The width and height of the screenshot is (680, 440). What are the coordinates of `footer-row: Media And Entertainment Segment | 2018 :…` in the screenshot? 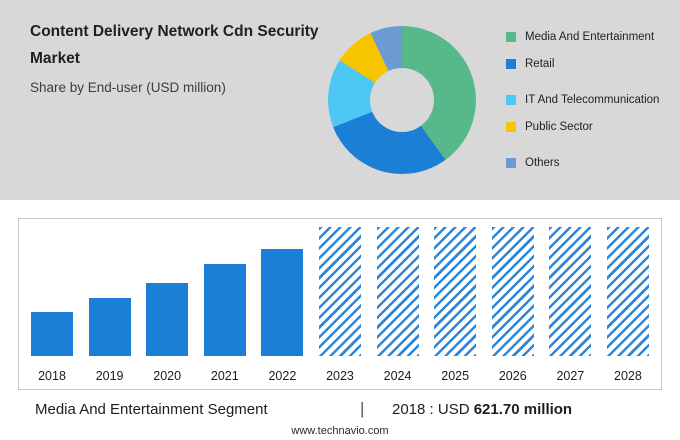 It's located at (340, 410).